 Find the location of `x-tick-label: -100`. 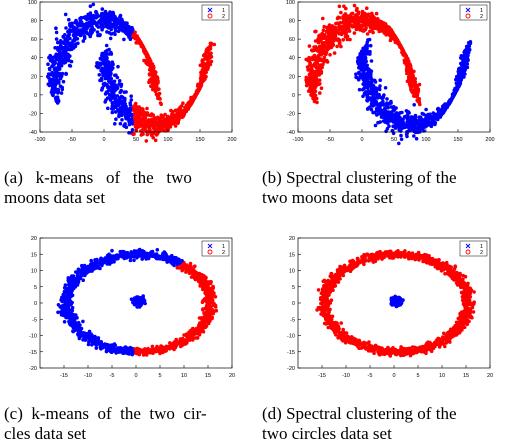

x-tick-label: -100 is located at coordinates (297, 140).